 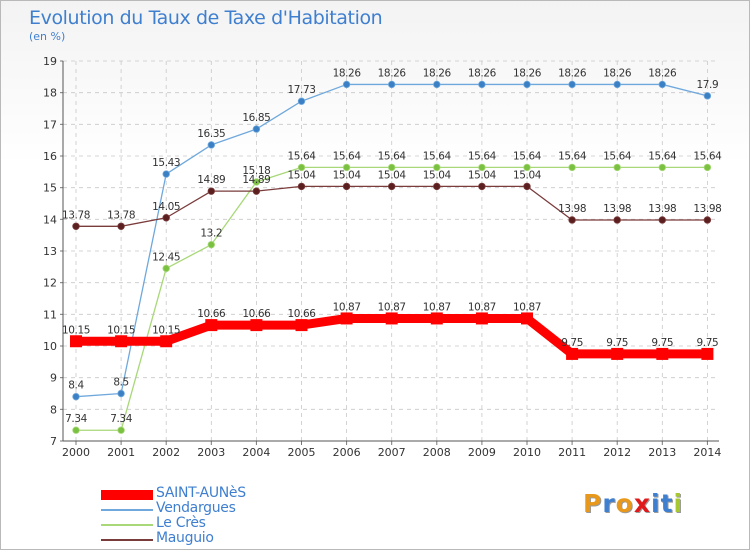 I want to click on chart-subtitle: (en %), so click(x=47, y=36).